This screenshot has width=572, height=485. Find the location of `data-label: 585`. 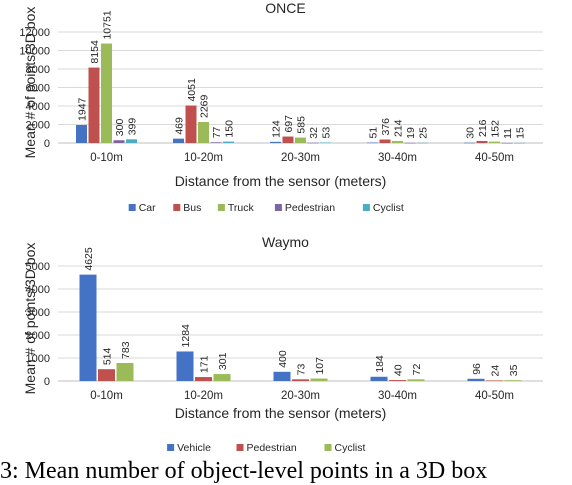

data-label: 585 is located at coordinates (302, 125).